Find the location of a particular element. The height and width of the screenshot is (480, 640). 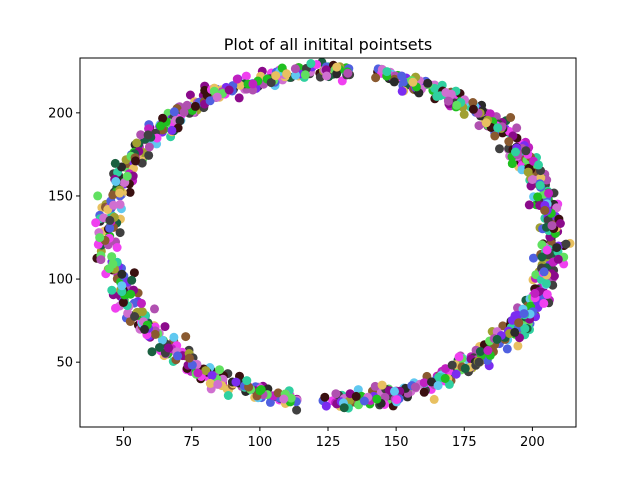

x-tick-label: 100 is located at coordinates (259, 442).